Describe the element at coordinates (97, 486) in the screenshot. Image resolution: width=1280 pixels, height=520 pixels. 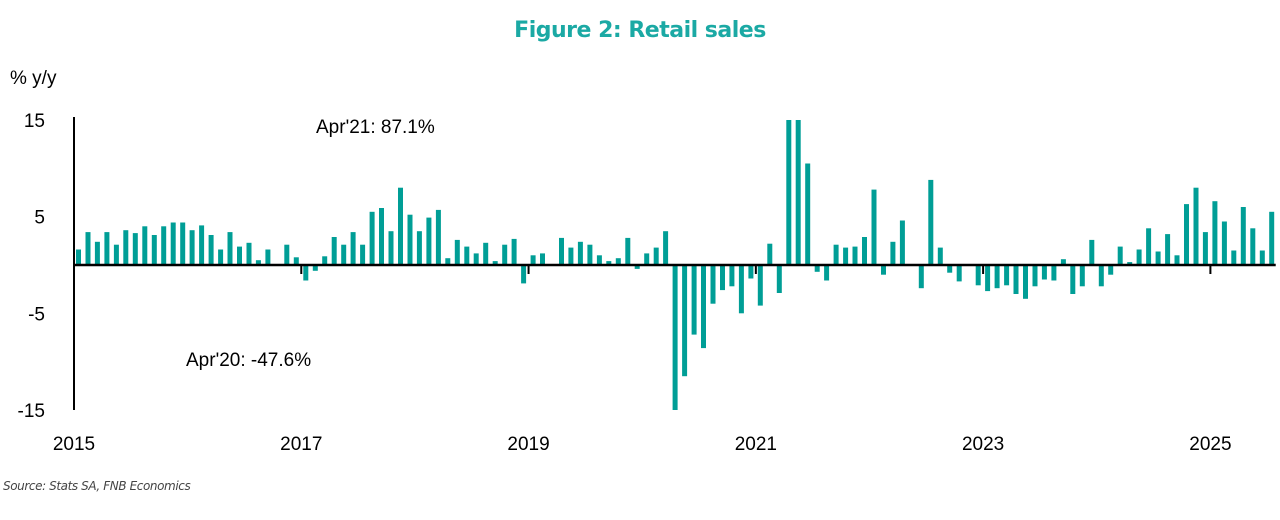
I see `source-note: Source: Stats SA, FNB Economics` at that location.